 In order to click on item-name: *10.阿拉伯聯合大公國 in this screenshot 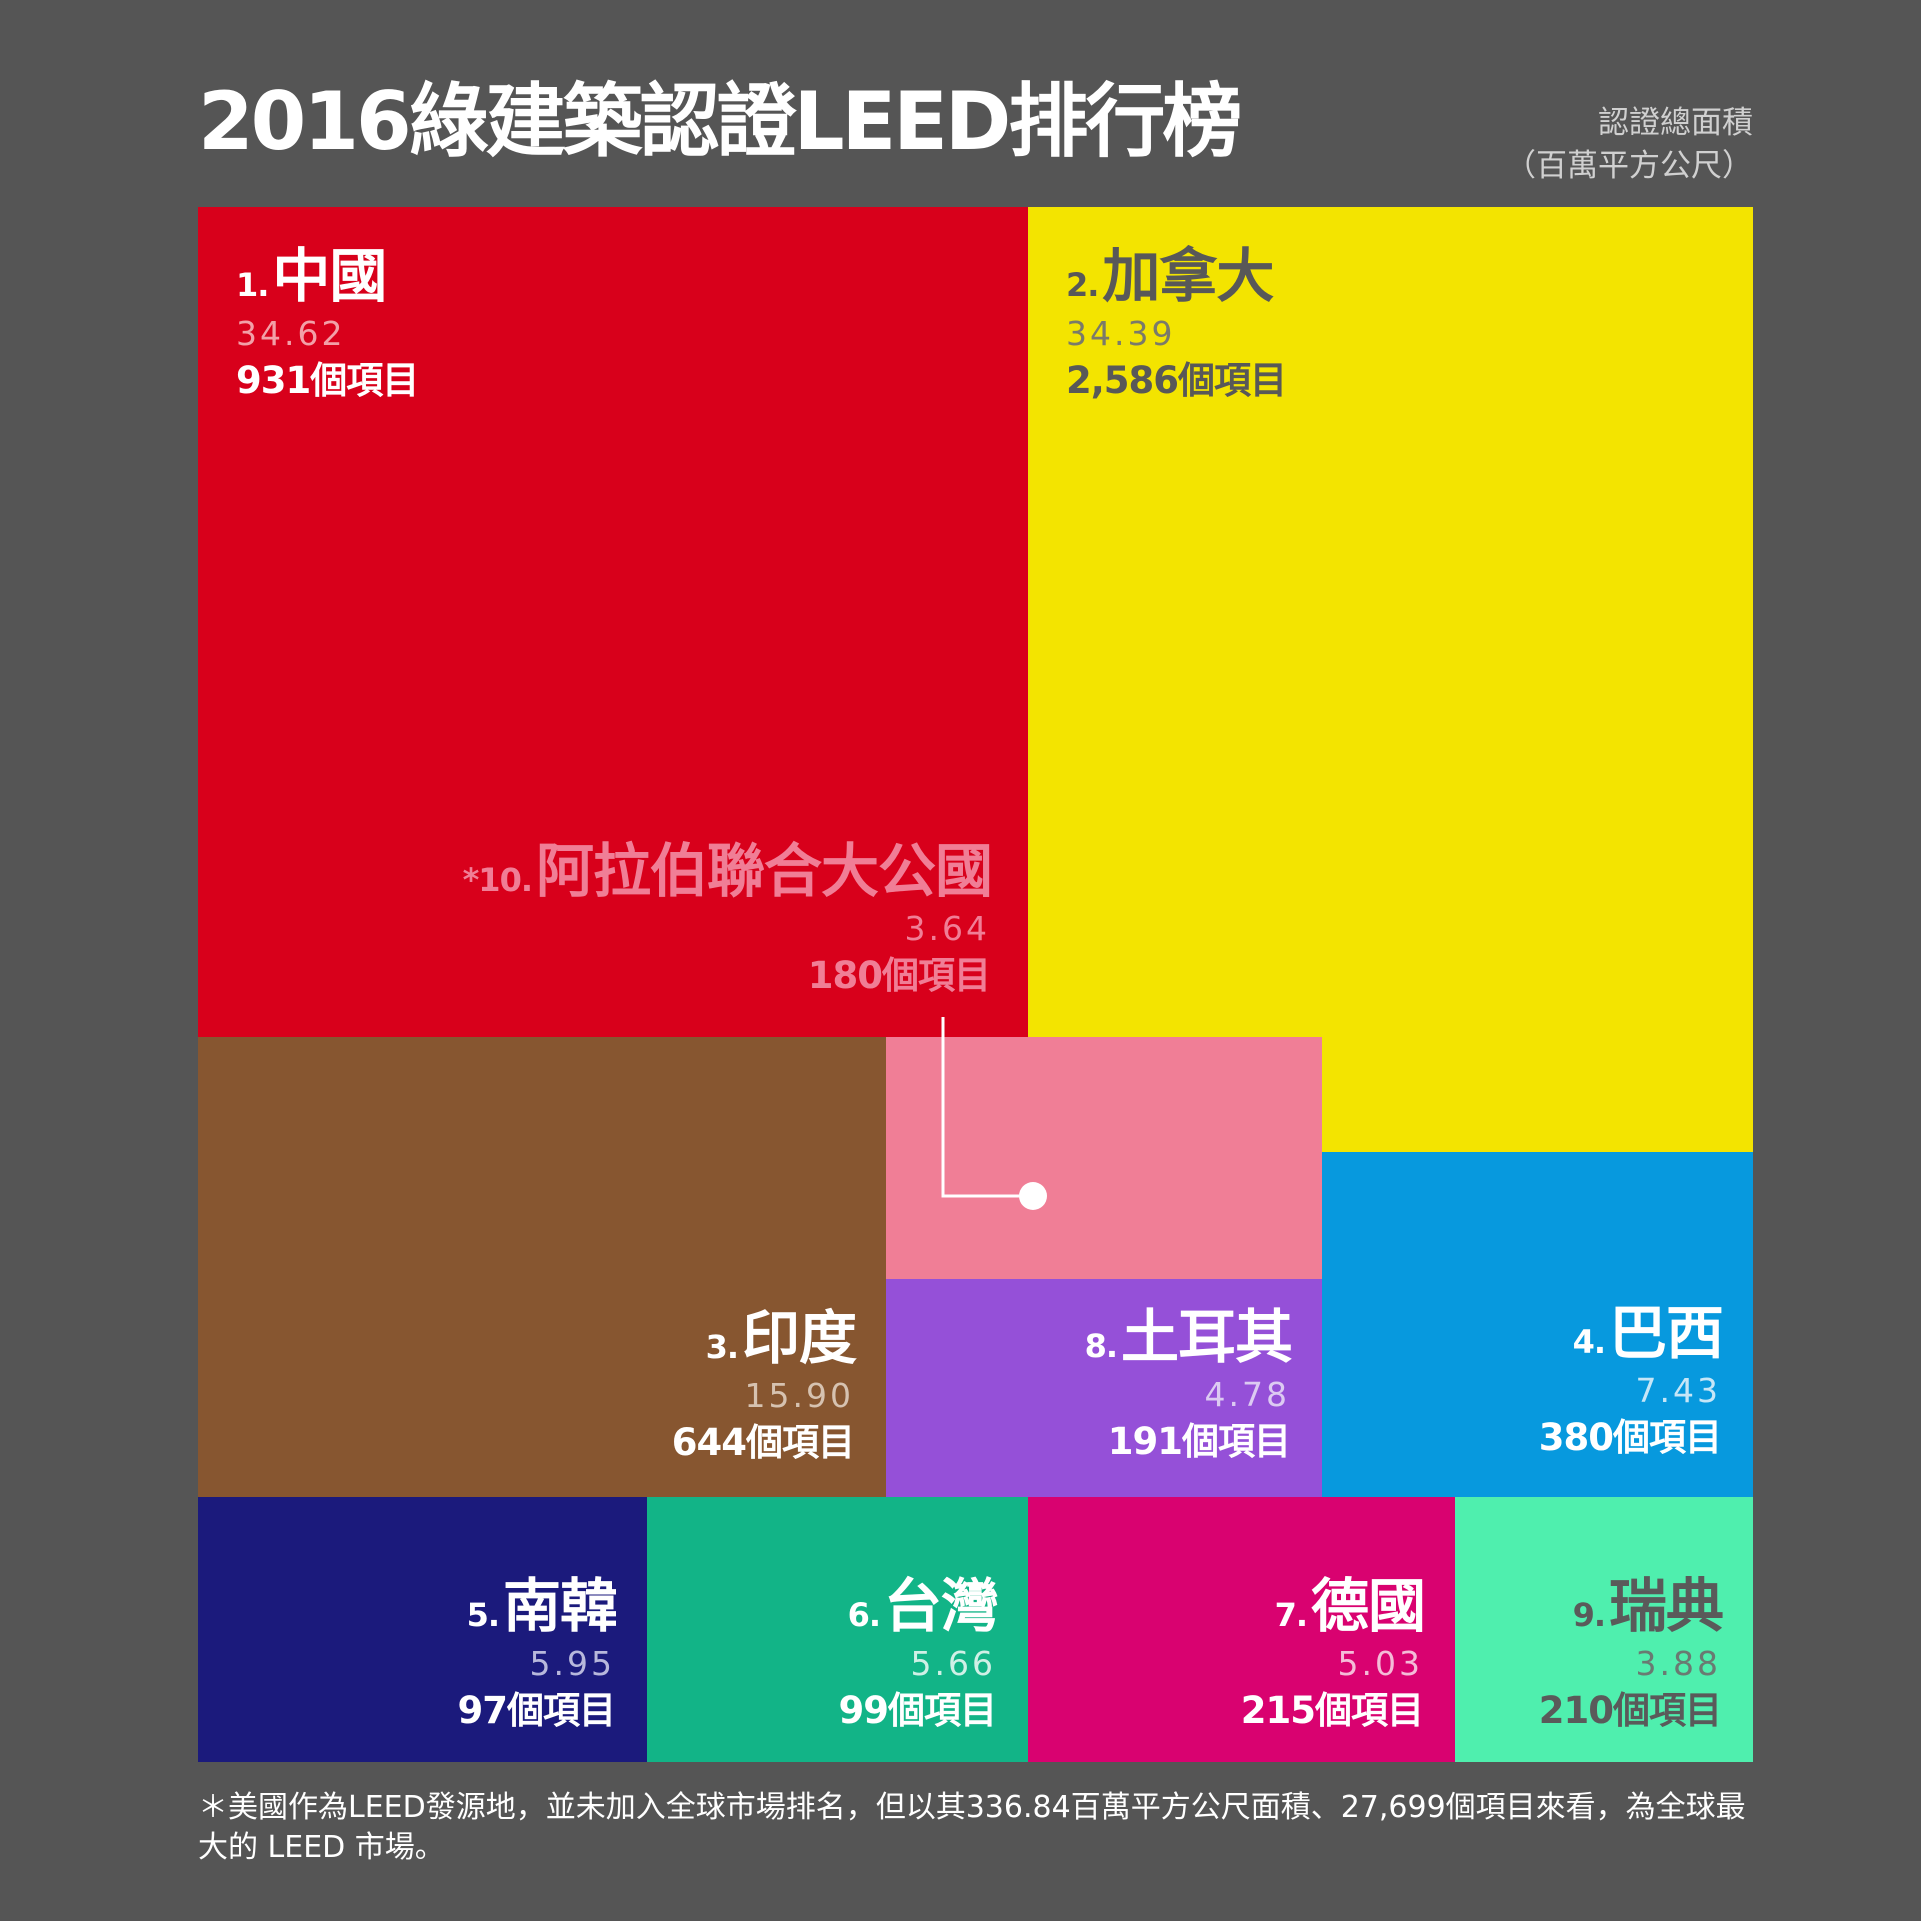, I will do `click(727, 871)`.